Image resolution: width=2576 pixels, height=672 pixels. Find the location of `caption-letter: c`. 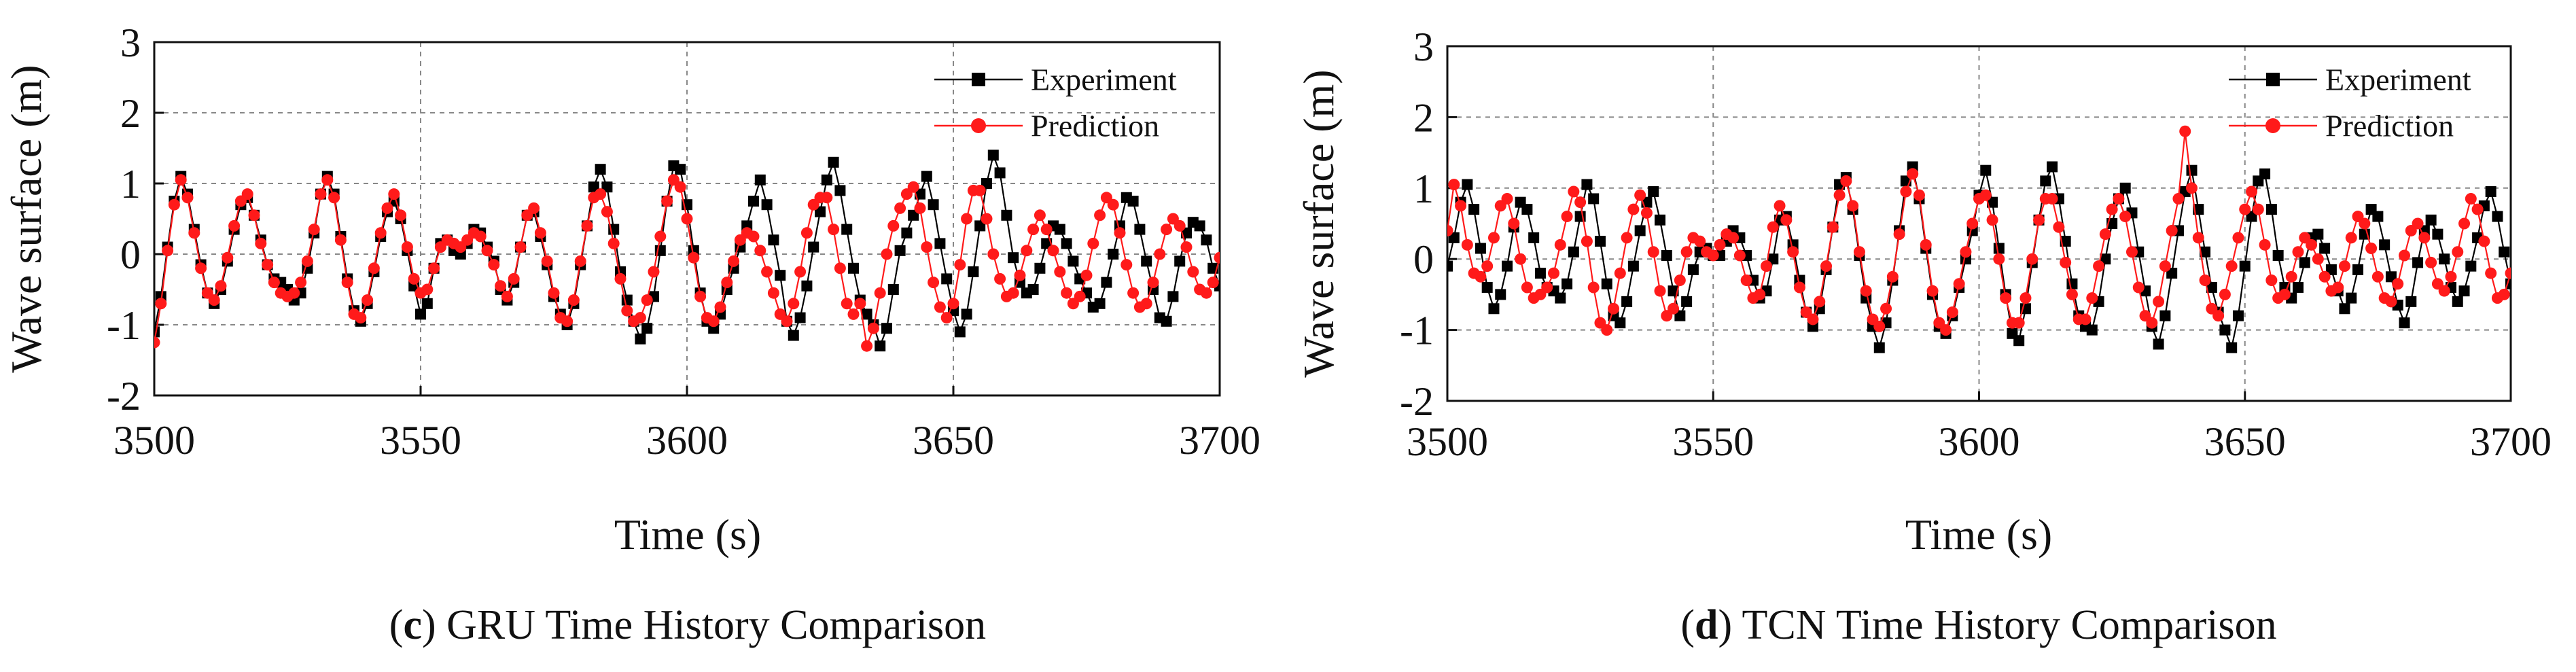

caption-letter: c is located at coordinates (412, 625).